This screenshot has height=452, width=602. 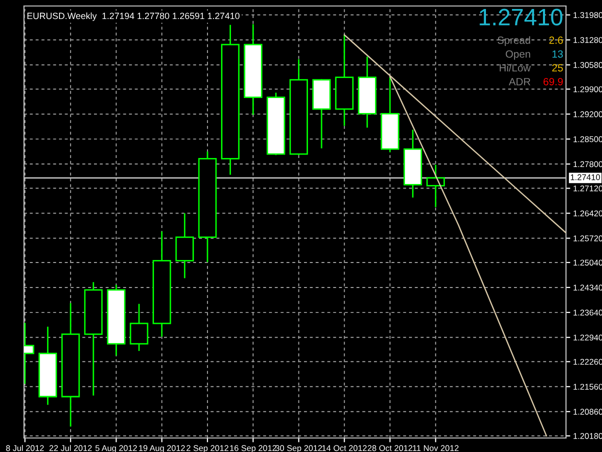 What do you see at coordinates (435, 448) in the screenshot?
I see `x-tick-label: 11 Nov 2012` at bounding box center [435, 448].